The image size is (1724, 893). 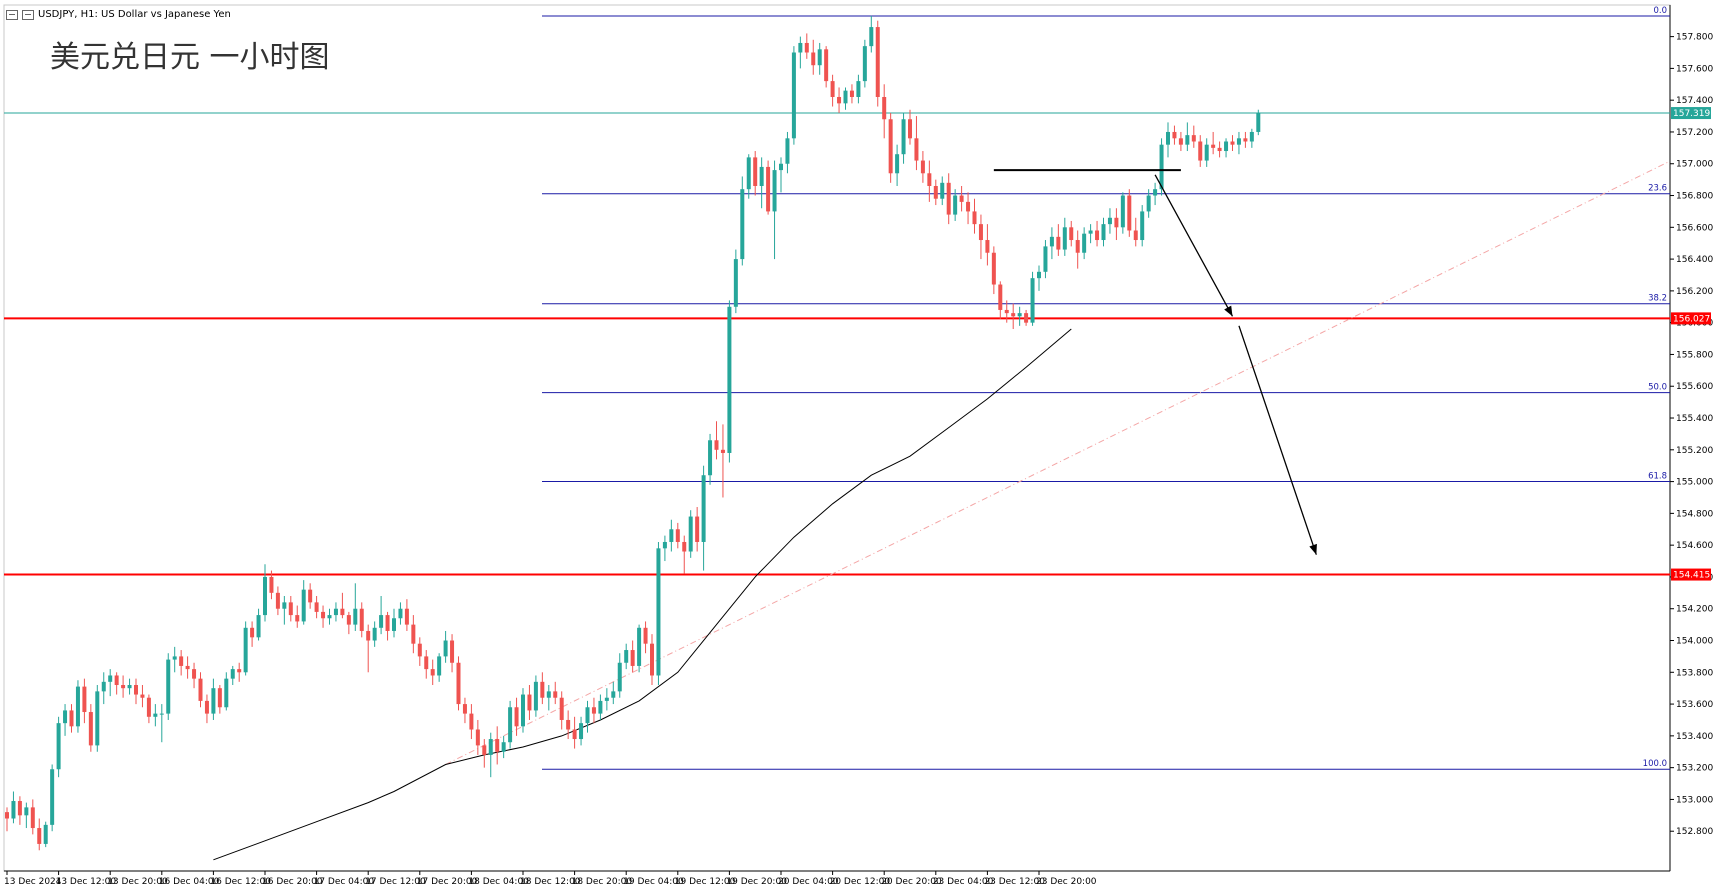 I want to click on time-tick-label: 20 Dec 20:00, so click(x=911, y=882).